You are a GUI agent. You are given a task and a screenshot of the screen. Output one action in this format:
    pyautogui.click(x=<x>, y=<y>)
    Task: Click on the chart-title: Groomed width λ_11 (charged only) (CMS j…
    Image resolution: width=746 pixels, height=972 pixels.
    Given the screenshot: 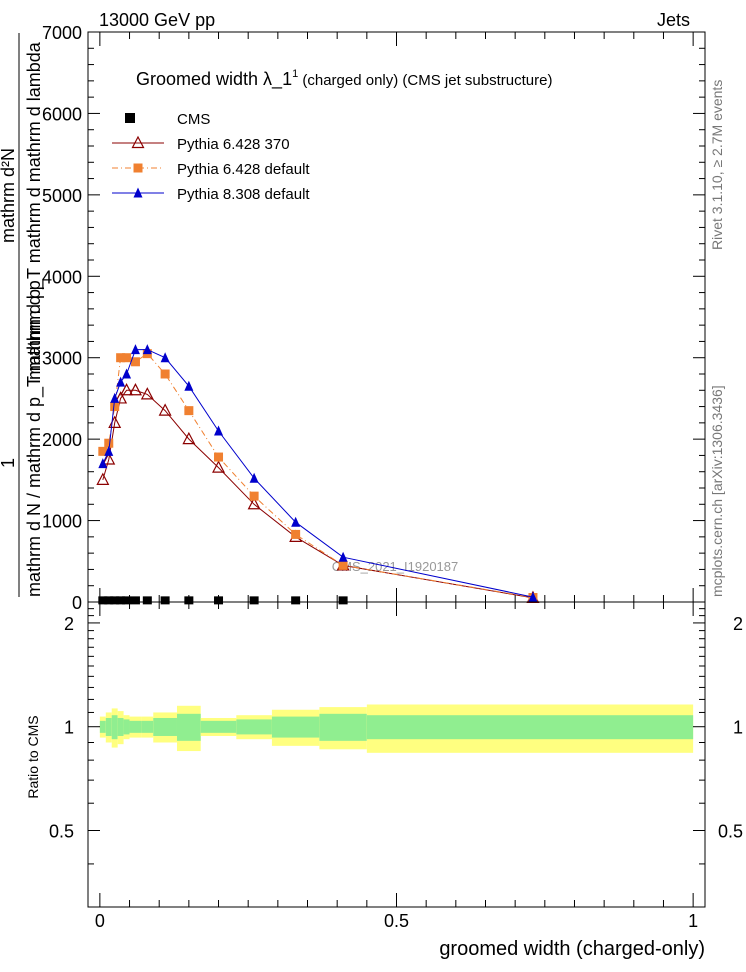 What is the action you would take?
    pyautogui.click(x=344, y=79)
    